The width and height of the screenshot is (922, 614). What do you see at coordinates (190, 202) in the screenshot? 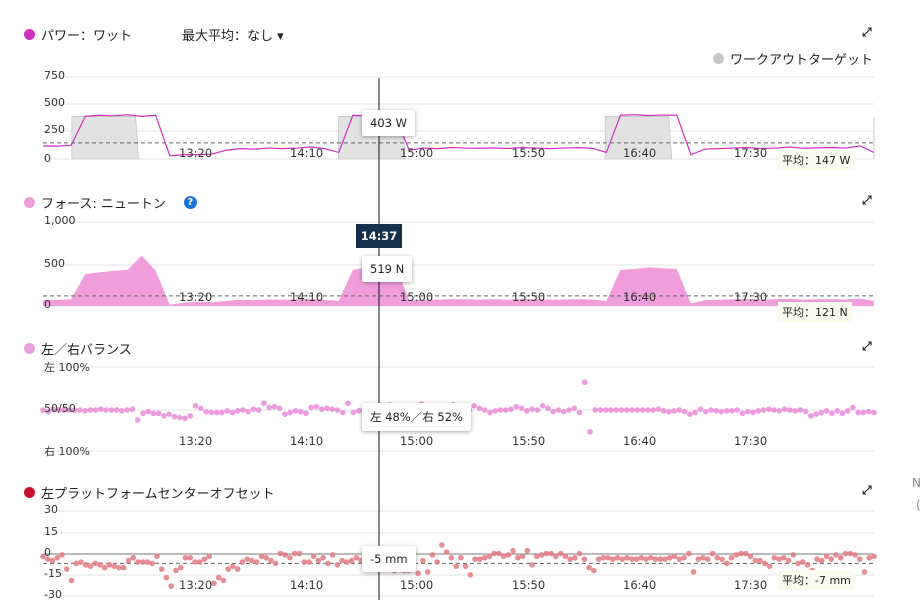
I see `help-icon: ?` at bounding box center [190, 202].